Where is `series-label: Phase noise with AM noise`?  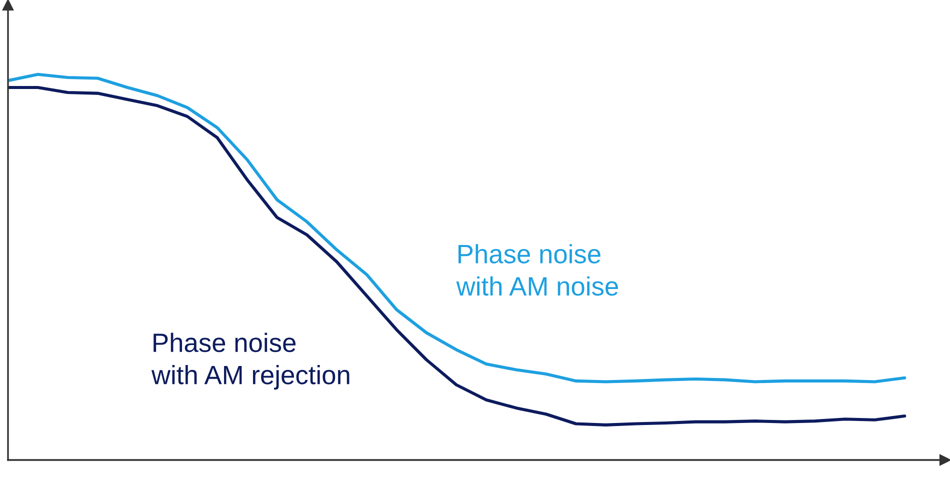
series-label: Phase noise with AM noise is located at coordinates (537, 270).